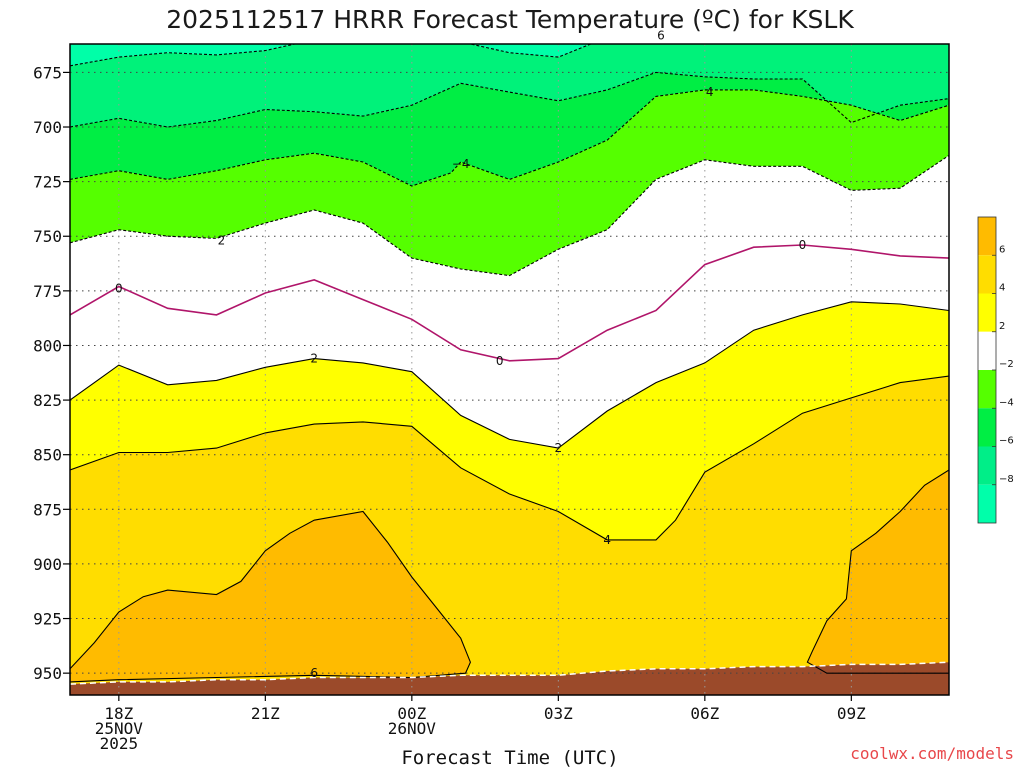  Describe the element at coordinates (265, 713) in the screenshot. I see `x-tick-label: 21Z` at that location.